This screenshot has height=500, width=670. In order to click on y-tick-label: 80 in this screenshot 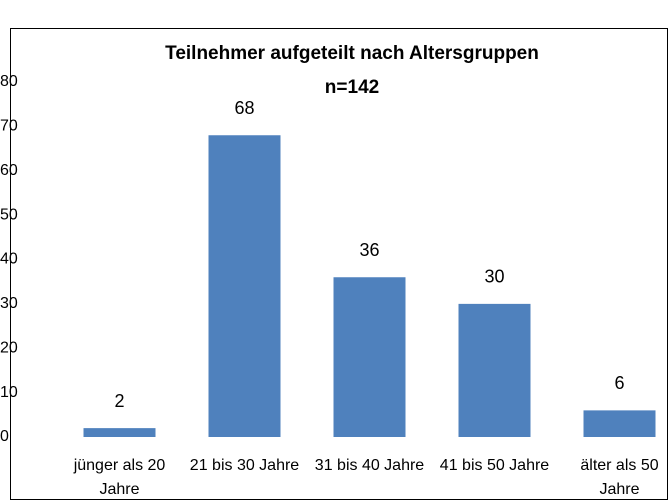, I will do `click(9, 81)`.